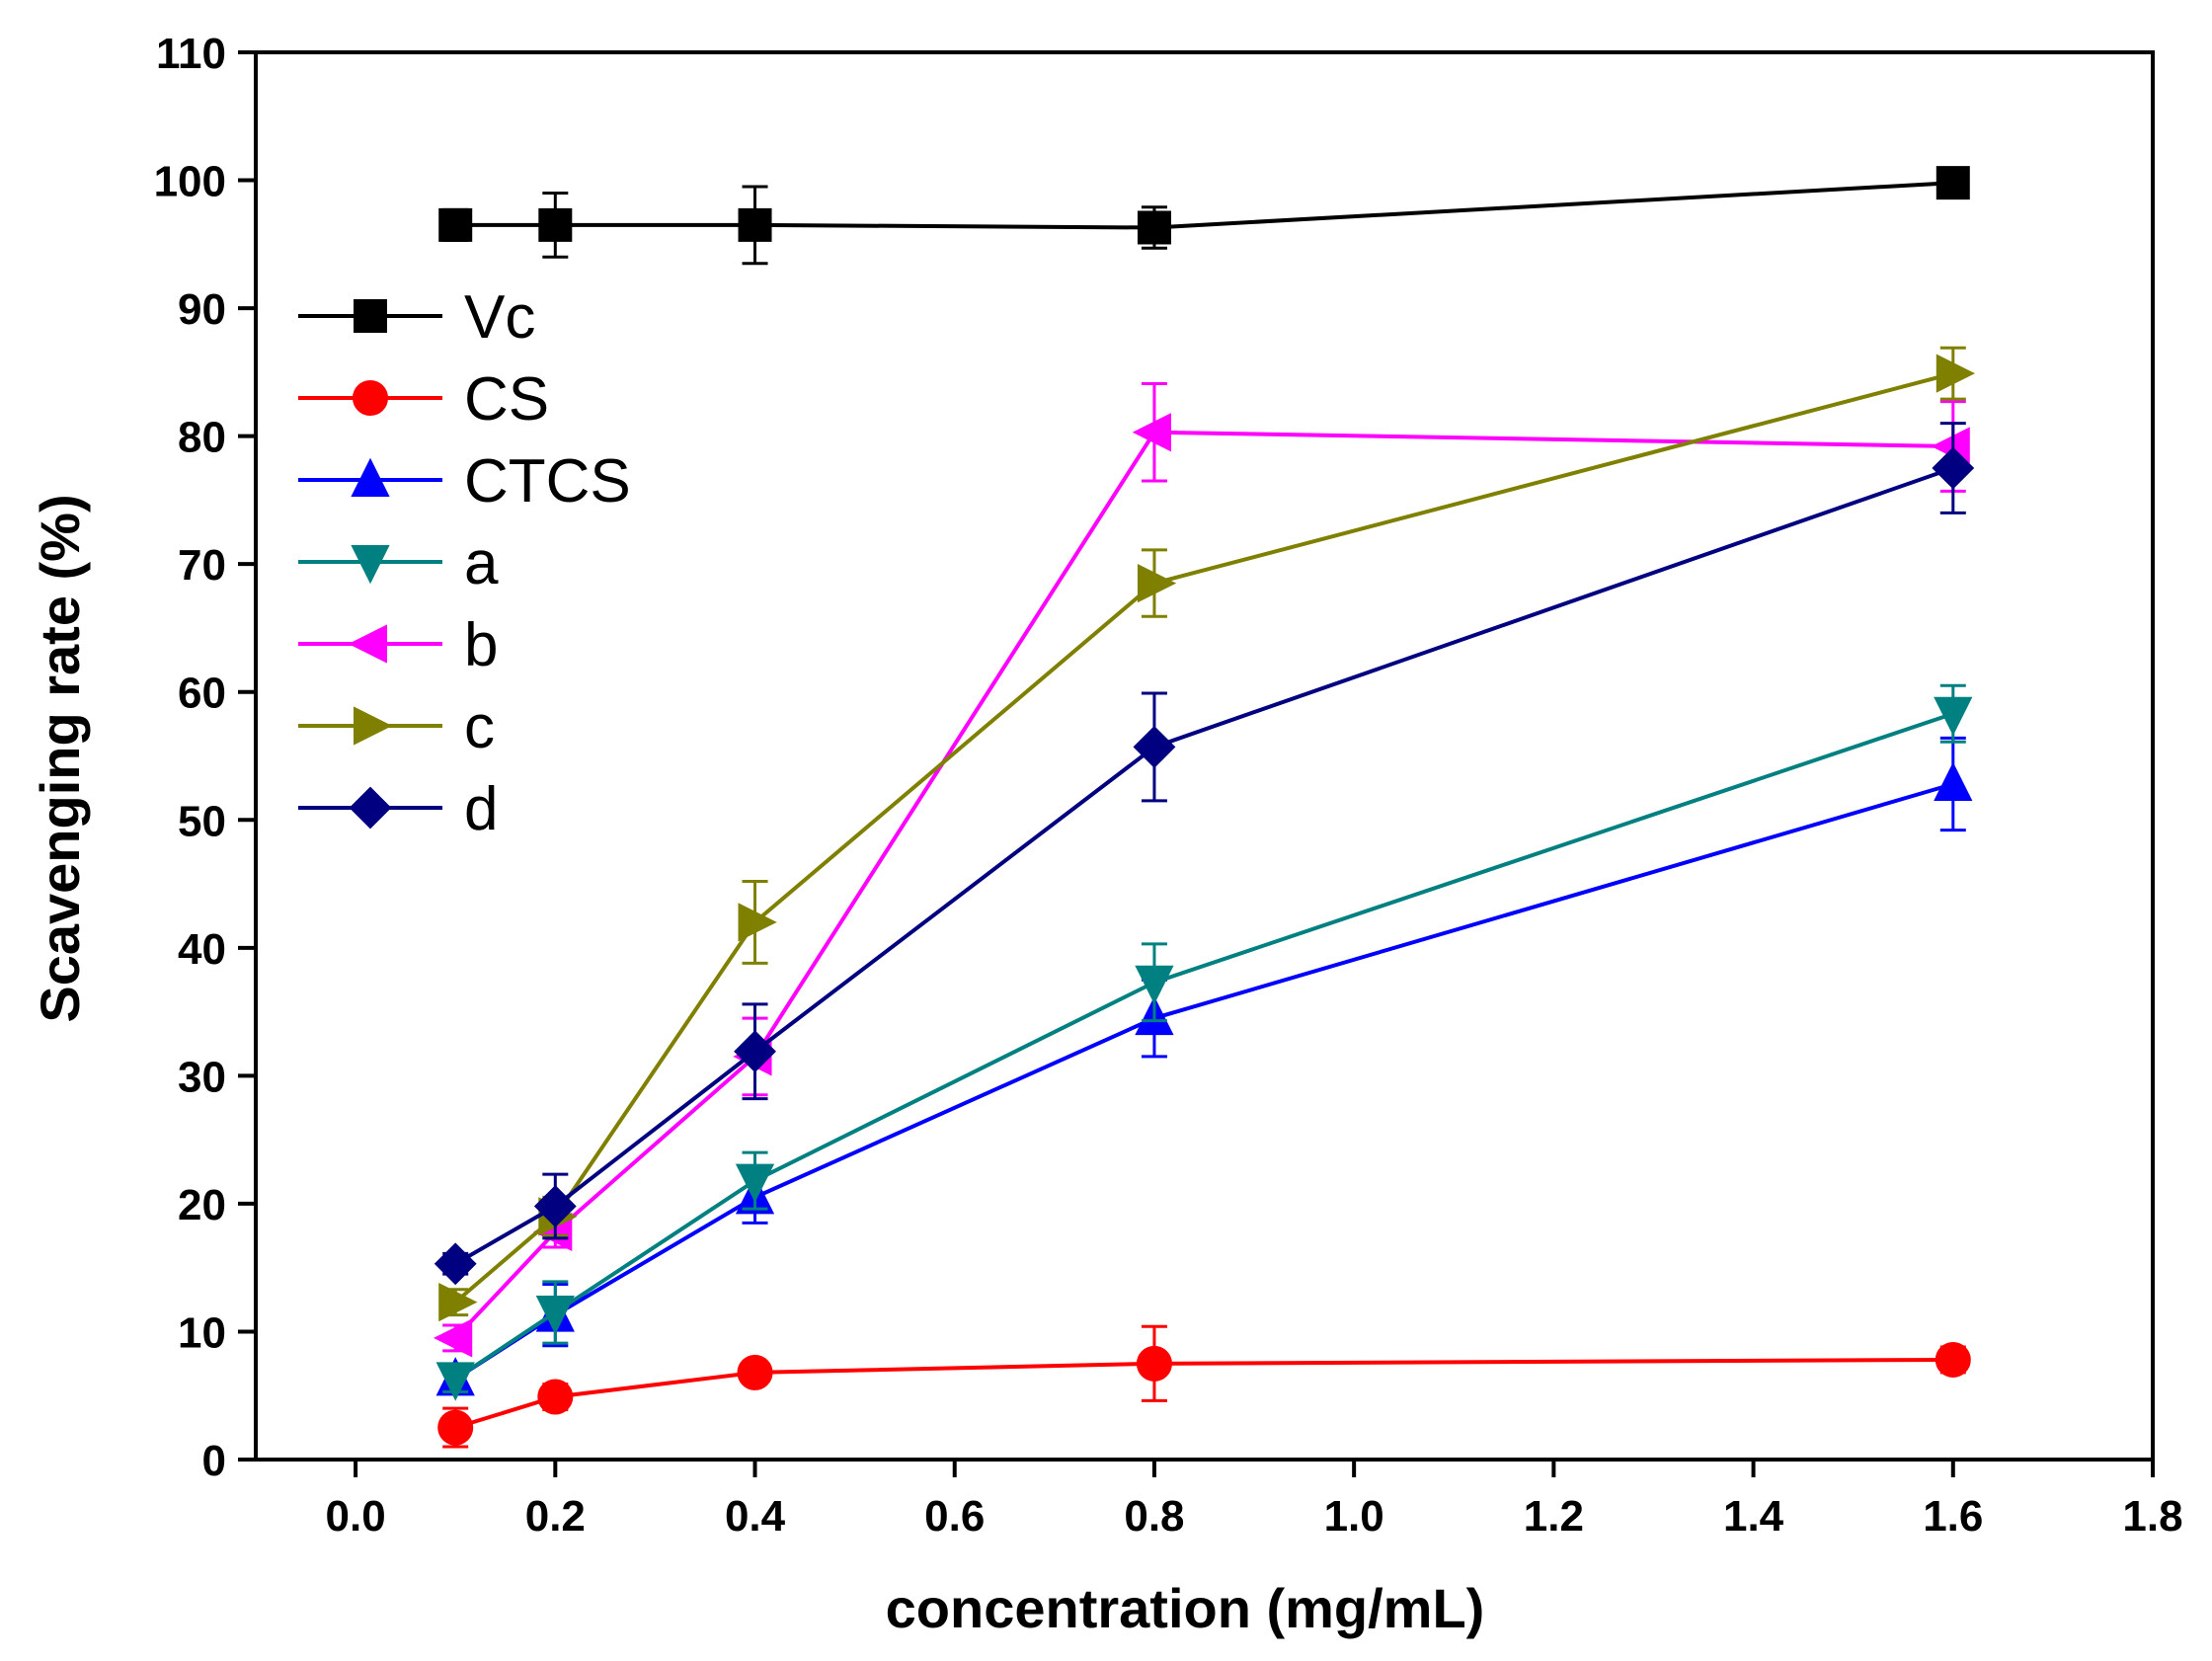 This screenshot has height=1661, width=2212. Describe the element at coordinates (202, 438) in the screenshot. I see `y-tick-label: 80` at that location.